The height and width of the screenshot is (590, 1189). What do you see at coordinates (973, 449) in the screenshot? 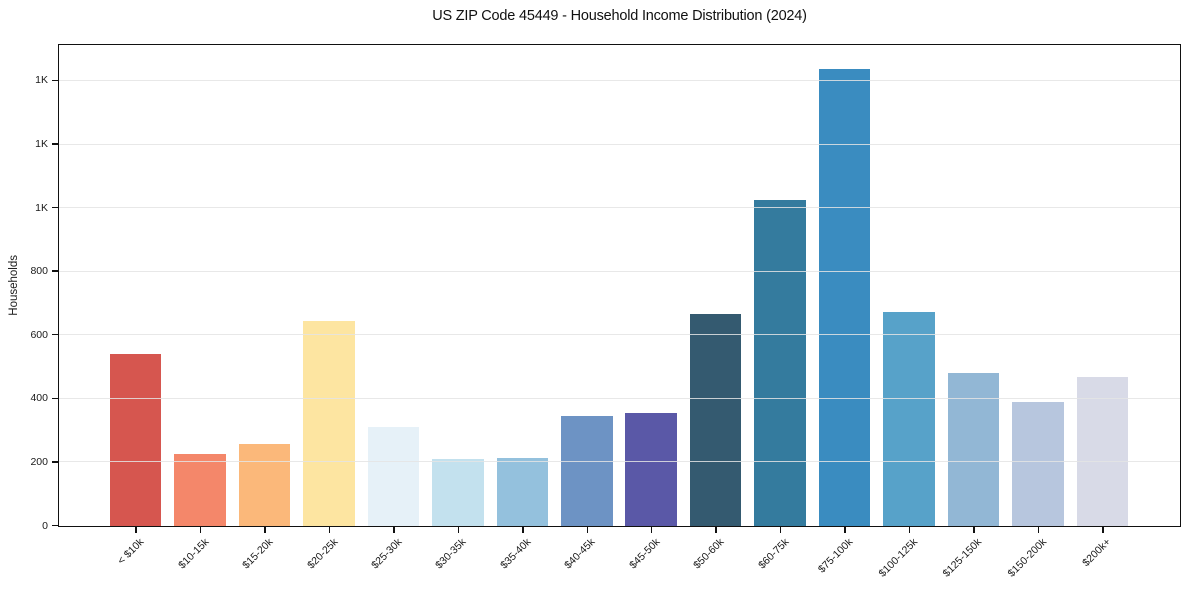
I see `bar-$125-150k` at bounding box center [973, 449].